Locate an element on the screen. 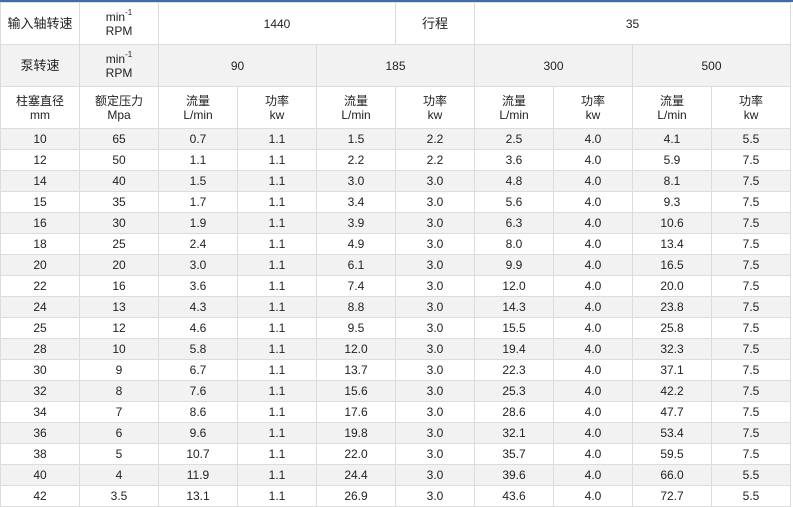 The height and width of the screenshot is (507, 793). pressure-header: 额定压力 Mpa is located at coordinates (119, 107).